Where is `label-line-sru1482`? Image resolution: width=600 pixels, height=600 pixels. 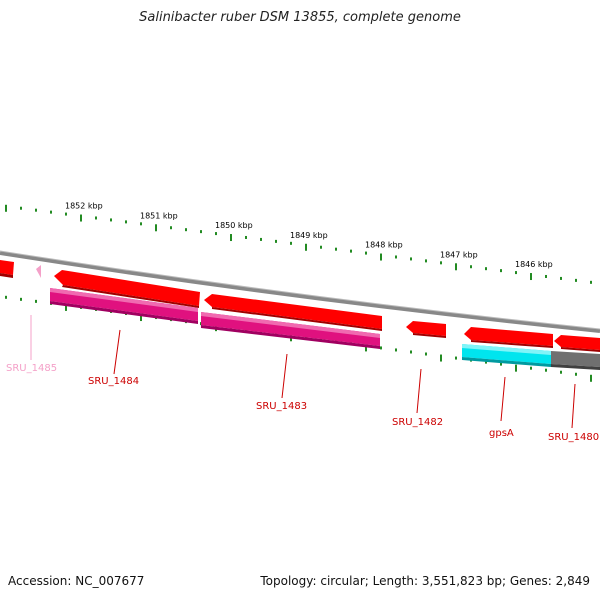
label-line-sru1482 is located at coordinates (419, 391).